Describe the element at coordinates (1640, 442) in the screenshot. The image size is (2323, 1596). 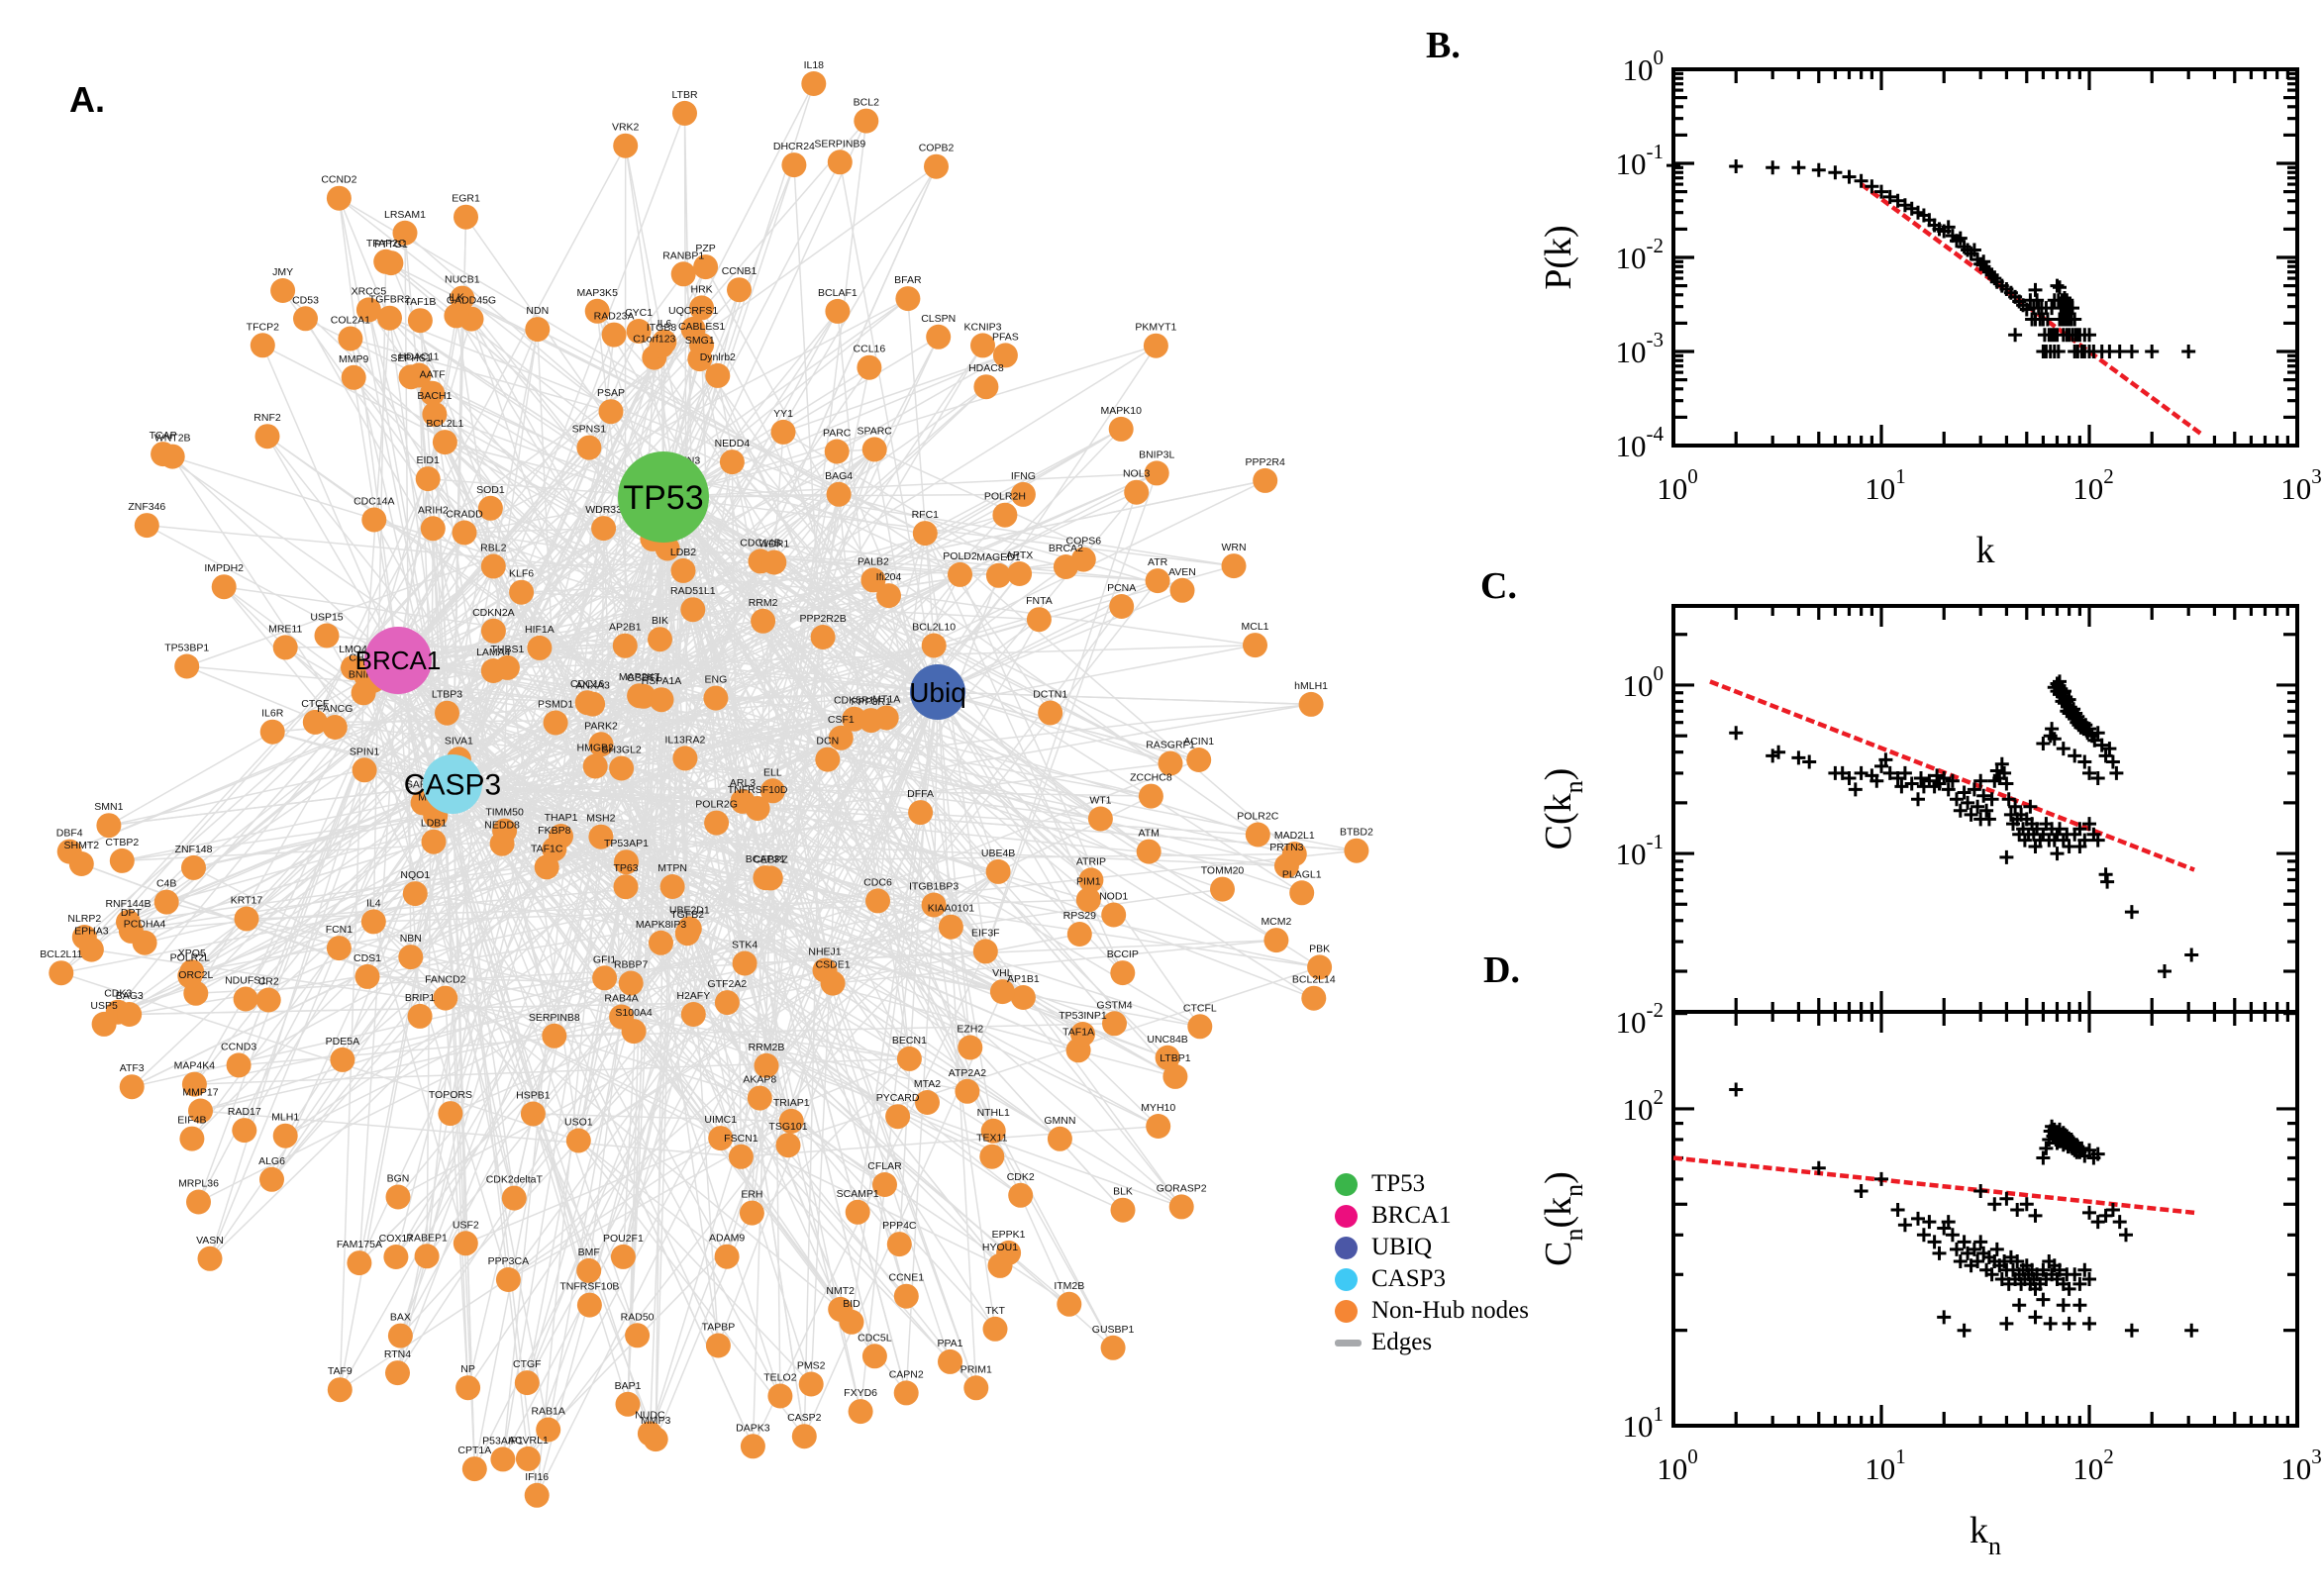
I see `axis-tick-label: 10⁻⁴` at that location.